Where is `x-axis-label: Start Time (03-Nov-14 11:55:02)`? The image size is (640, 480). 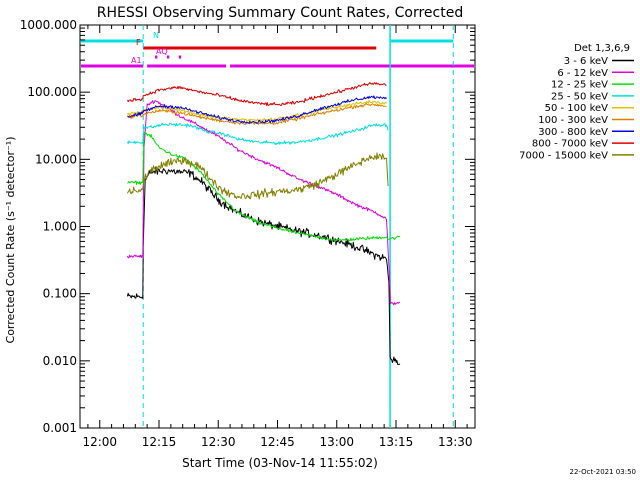 x-axis-label: Start Time (03-Nov-14 11:55:02) is located at coordinates (280, 463).